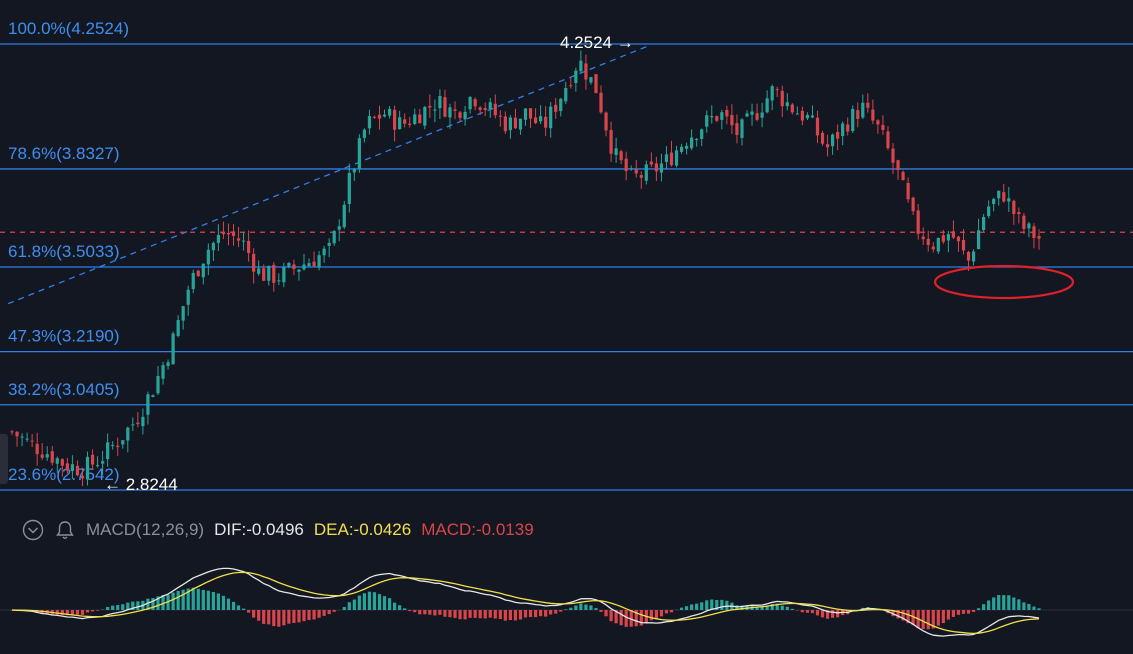 This screenshot has height=654, width=1133. I want to click on bell-icon, so click(65, 530).